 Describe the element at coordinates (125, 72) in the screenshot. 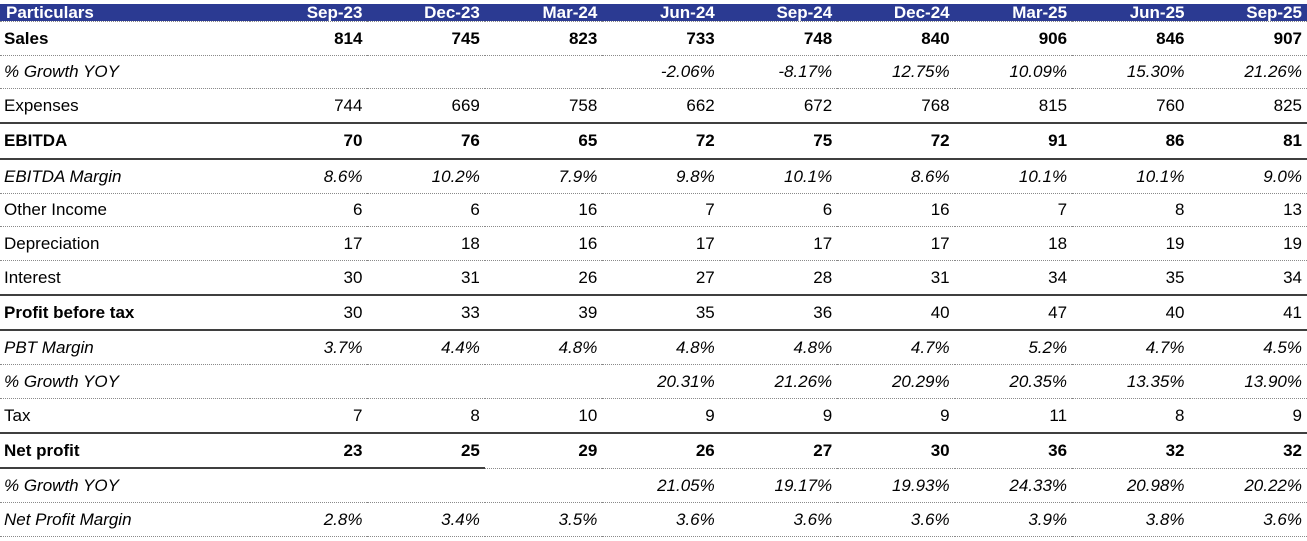

I see `row-label: % Growth YOY` at that location.